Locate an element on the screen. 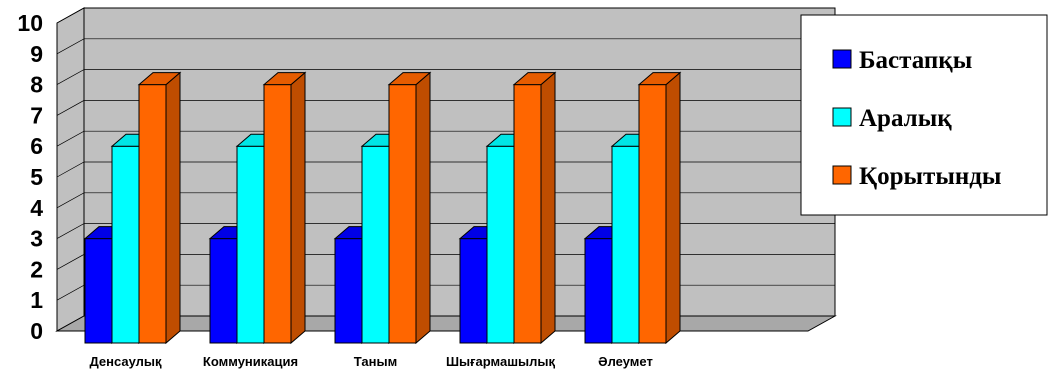 The height and width of the screenshot is (374, 1050). legend-label: Қорытынды is located at coordinates (930, 176).